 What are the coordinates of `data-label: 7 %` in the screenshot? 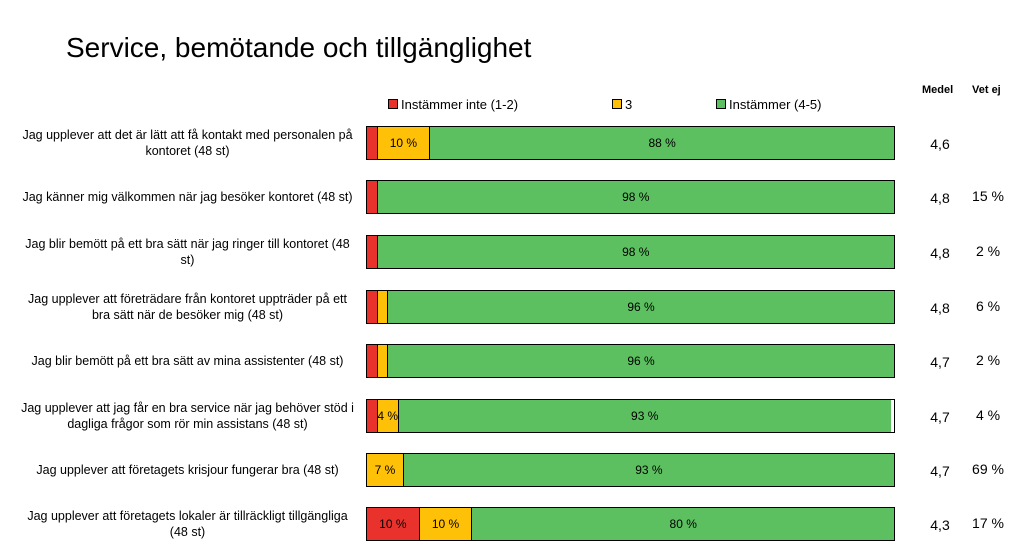 It's located at (385, 470).